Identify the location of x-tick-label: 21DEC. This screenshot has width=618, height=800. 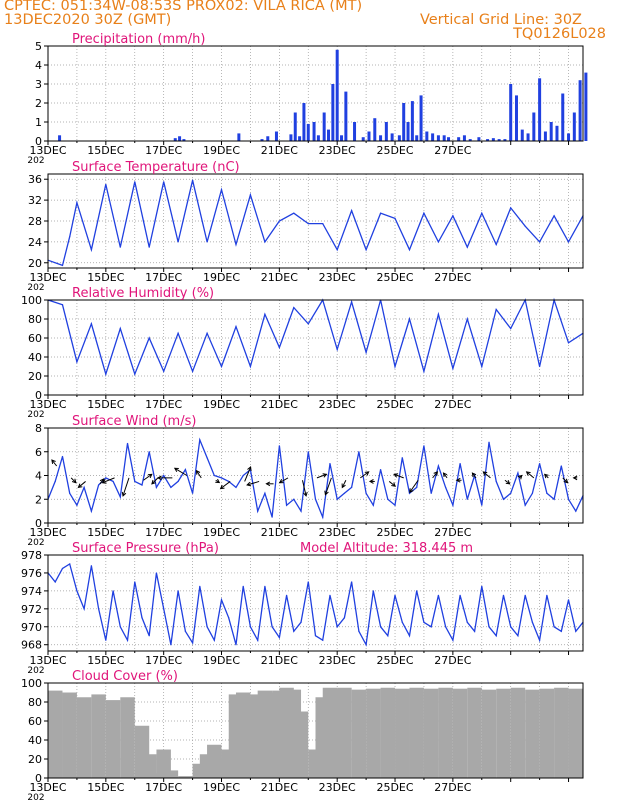
(279, 532).